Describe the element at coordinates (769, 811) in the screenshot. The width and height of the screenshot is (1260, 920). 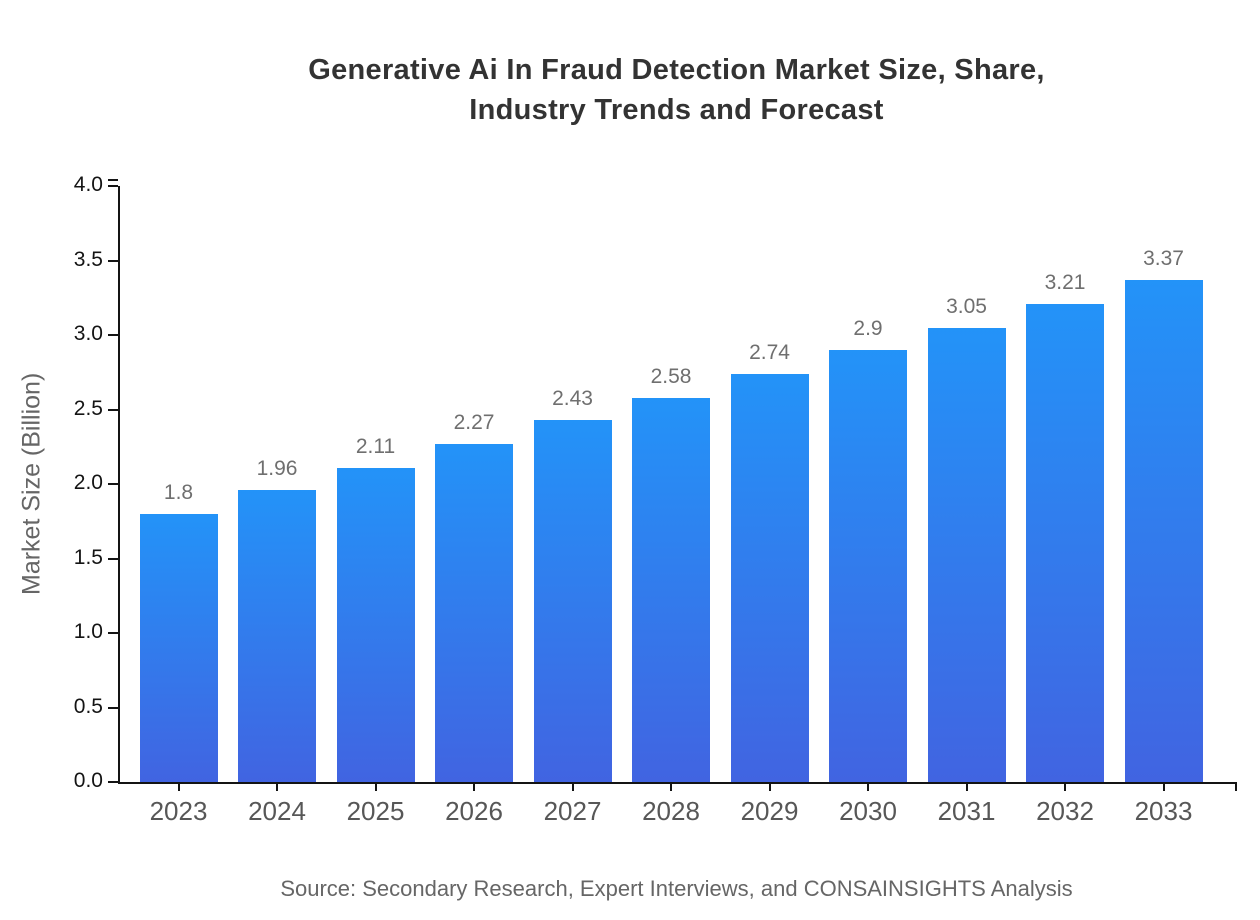
I see `x-axis-tick-label: 2029` at that location.